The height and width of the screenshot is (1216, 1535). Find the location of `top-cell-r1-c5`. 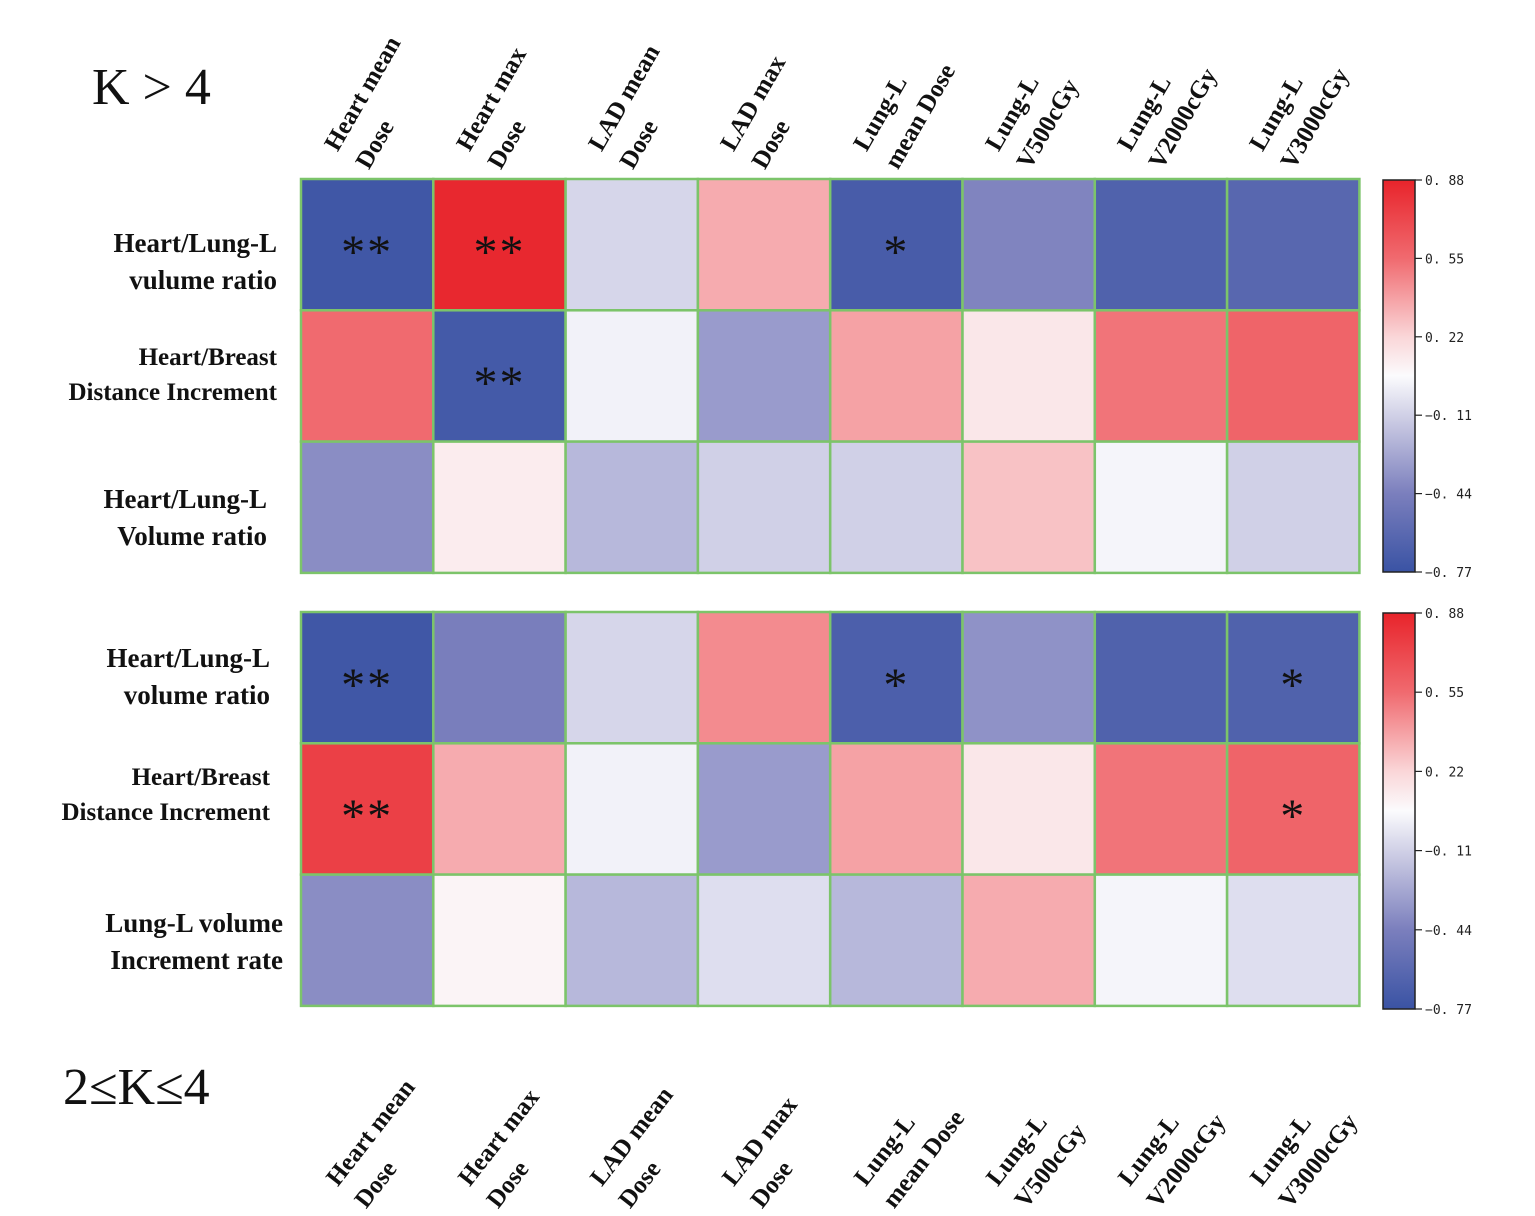

top-cell-r1-c5 is located at coordinates (896, 244).